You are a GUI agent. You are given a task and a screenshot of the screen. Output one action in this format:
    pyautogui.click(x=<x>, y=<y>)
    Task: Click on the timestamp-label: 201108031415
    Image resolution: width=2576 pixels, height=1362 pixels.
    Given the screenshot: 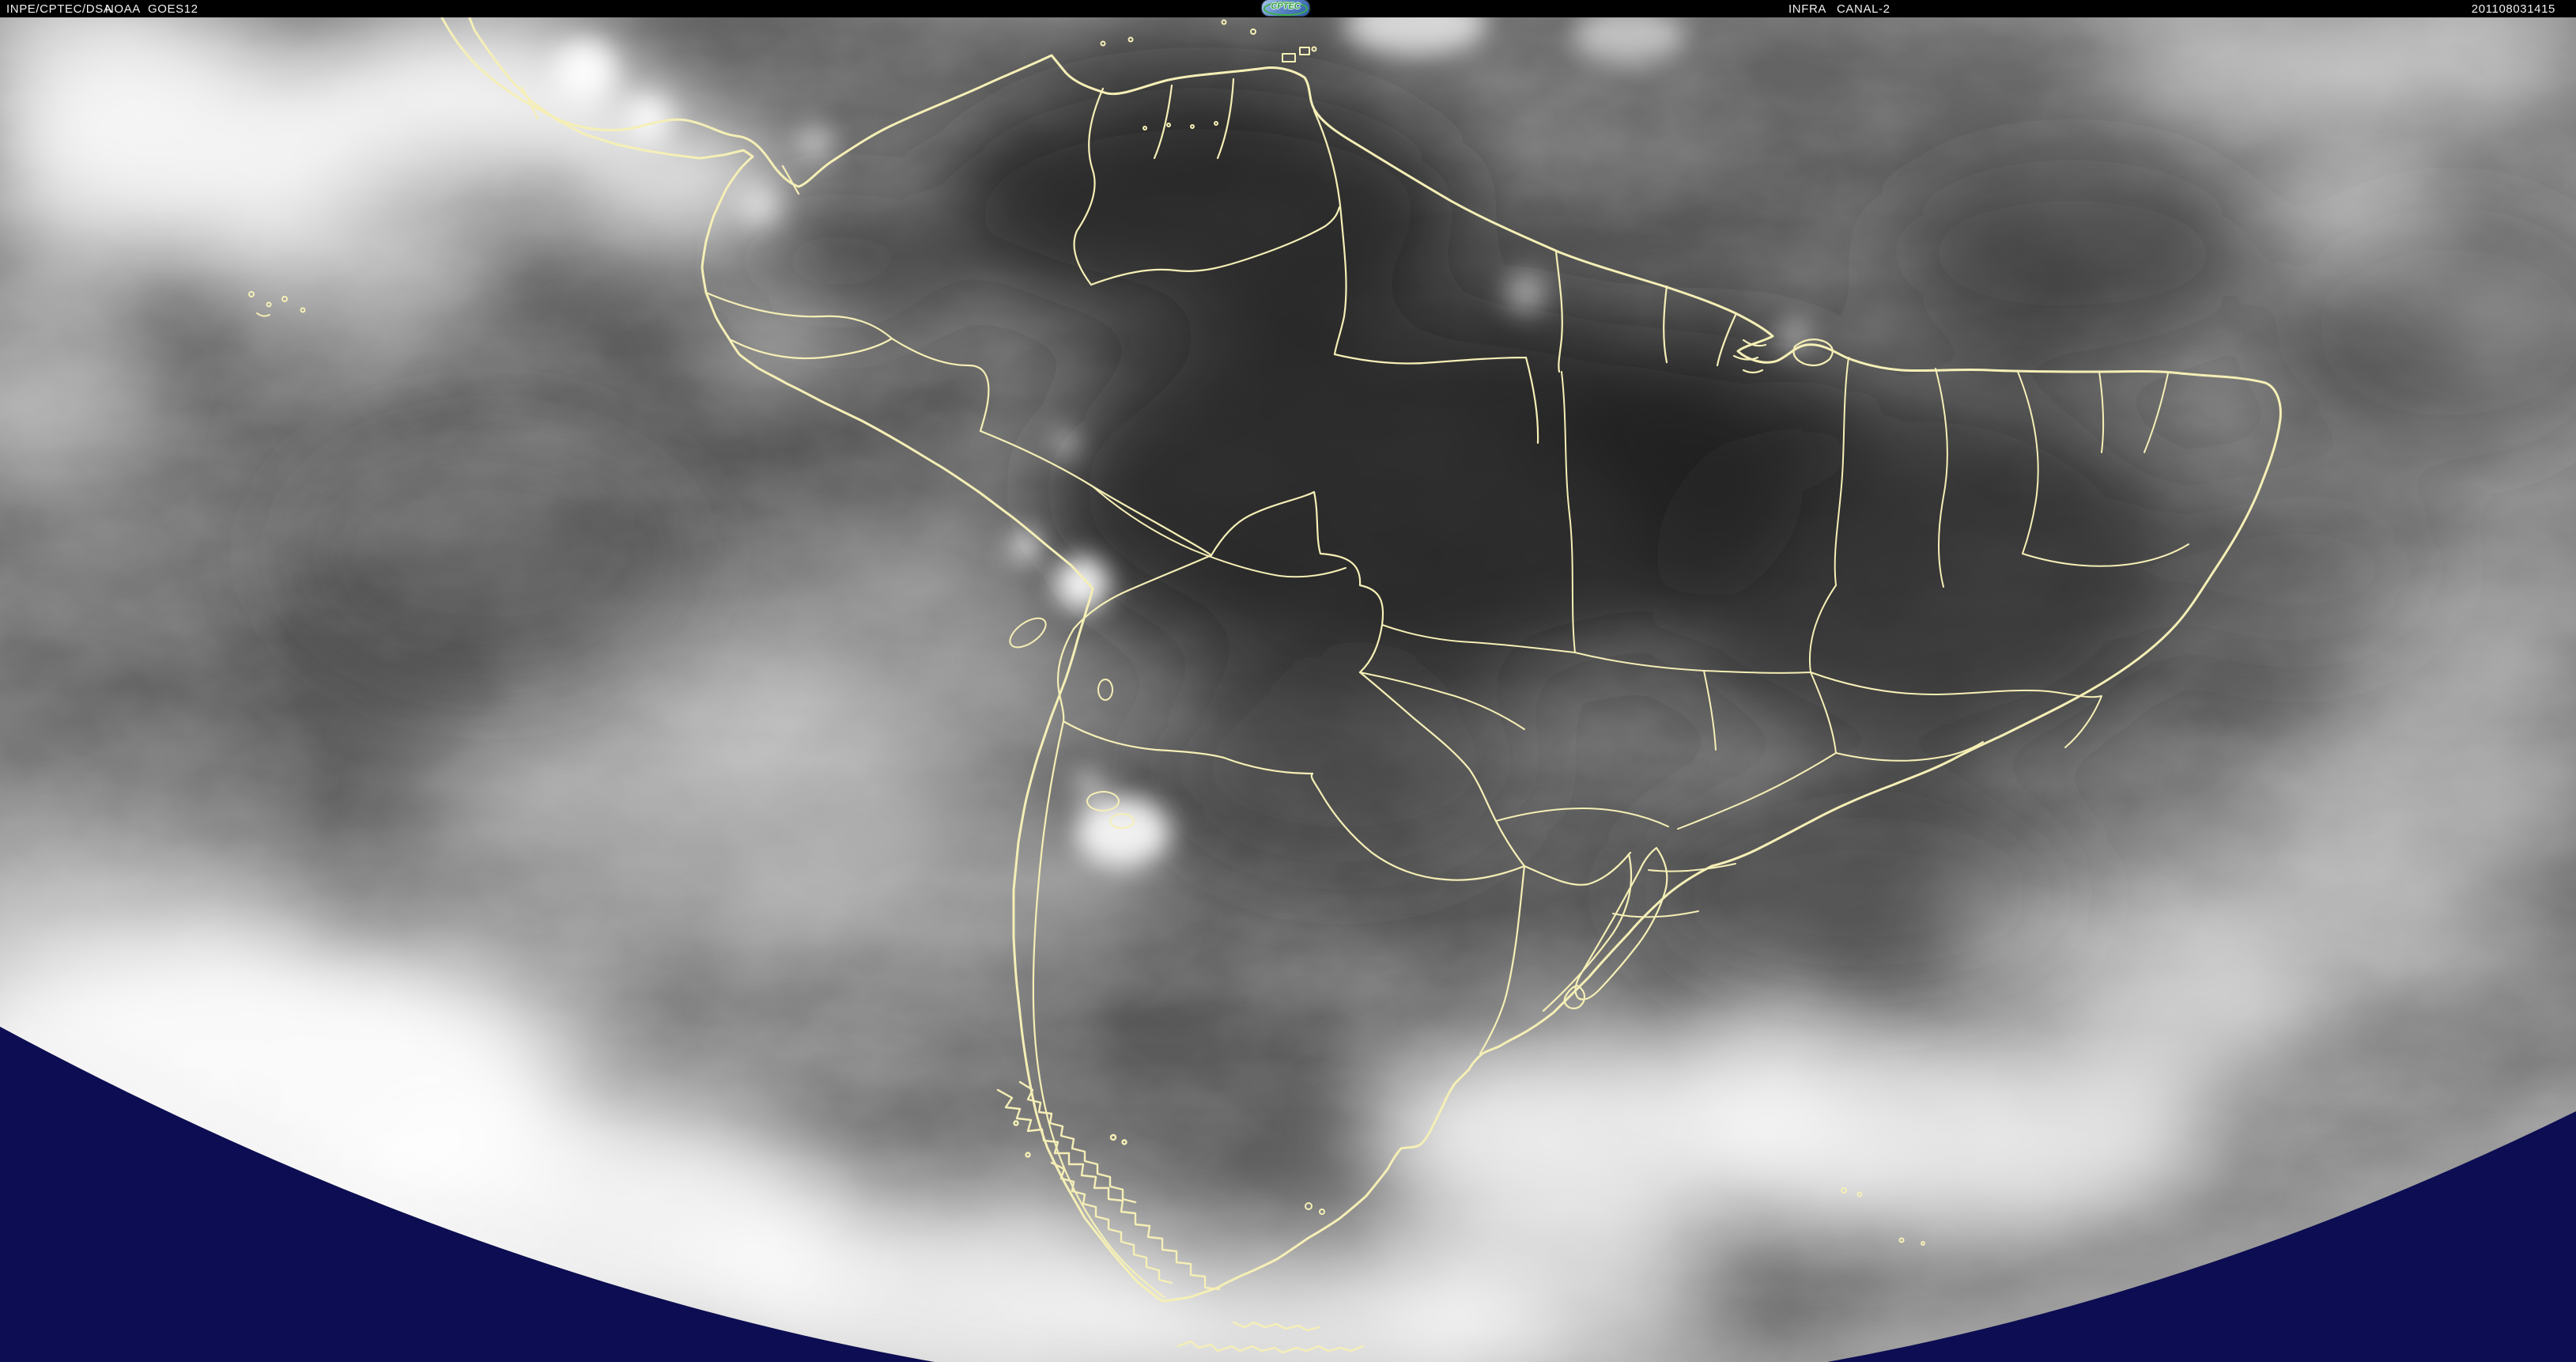 What is the action you would take?
    pyautogui.click(x=2513, y=9)
    